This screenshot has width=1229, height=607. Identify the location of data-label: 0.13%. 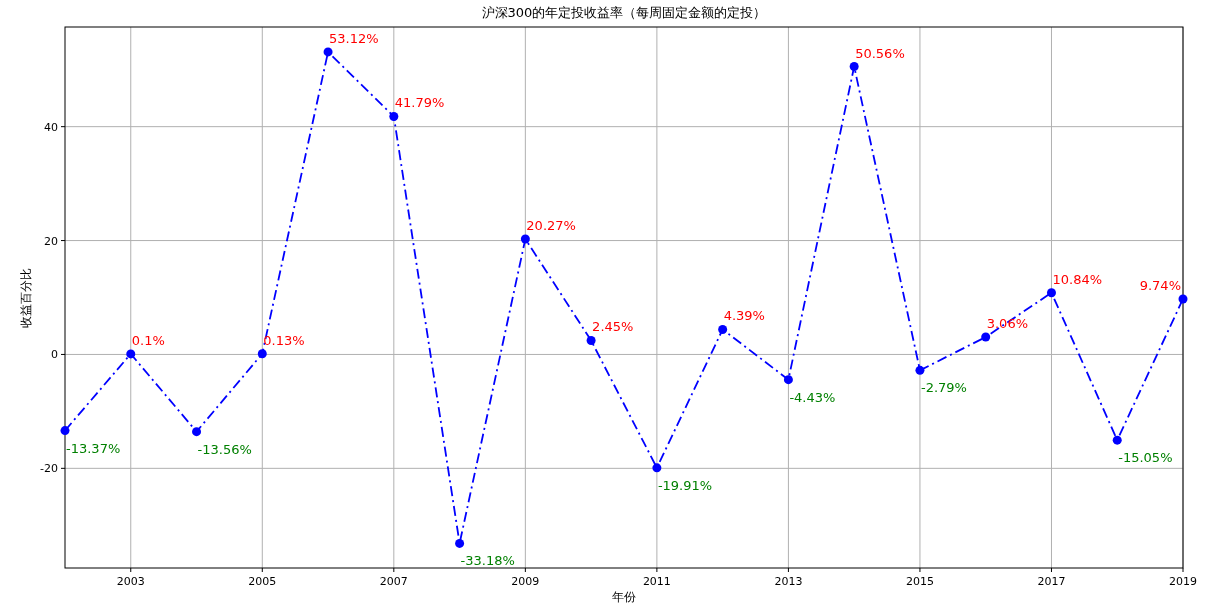
(284, 340).